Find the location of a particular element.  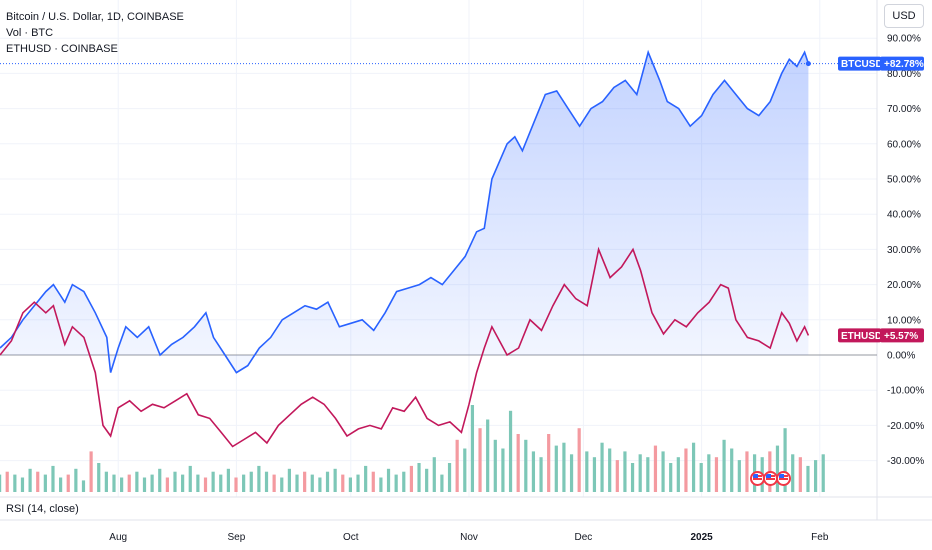

x-tick-label: Feb is located at coordinates (820, 537).